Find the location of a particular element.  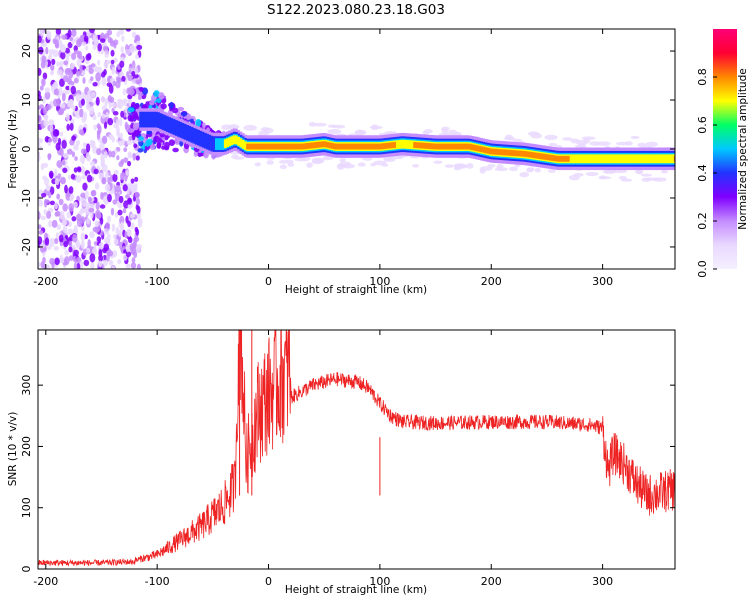

spectrogram-x-tick-label: 200 is located at coordinates (491, 281).